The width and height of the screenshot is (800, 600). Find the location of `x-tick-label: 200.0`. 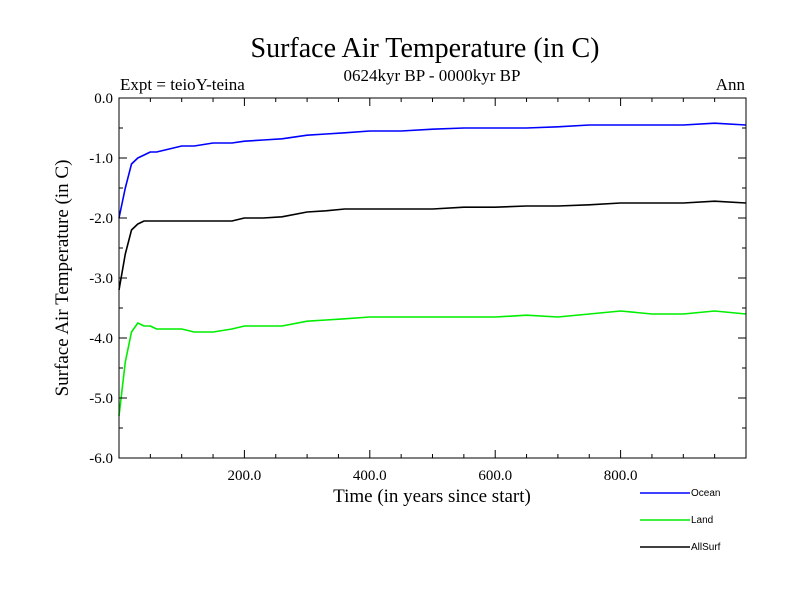

x-tick-label: 200.0 is located at coordinates (245, 476).